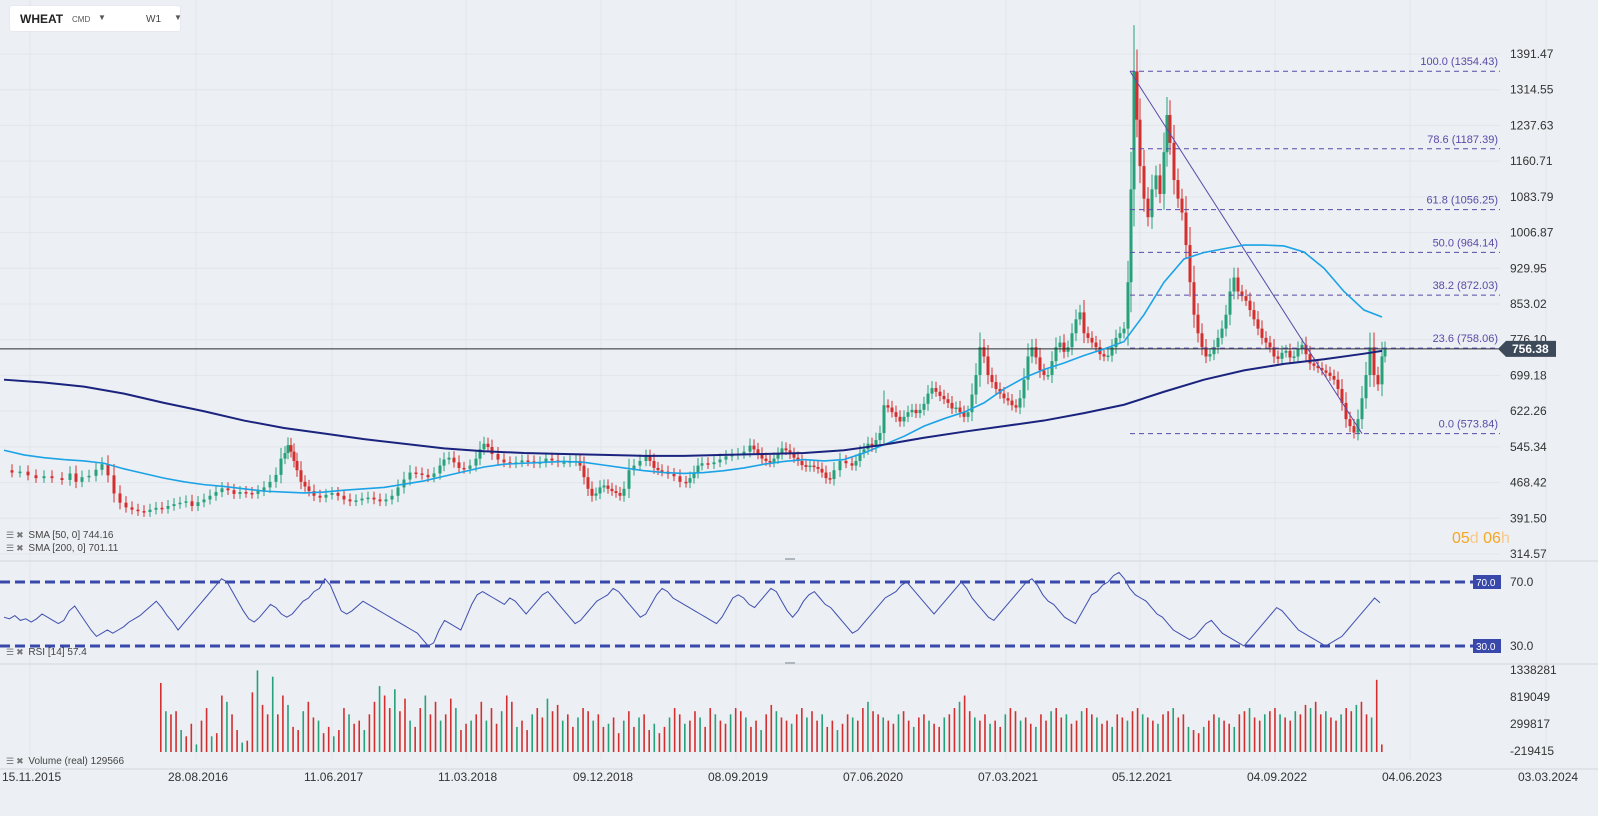 Image resolution: width=1598 pixels, height=816 pixels. I want to click on symbol-selector: WHEAT CMD ▼ W1 ▼, so click(96, 18).